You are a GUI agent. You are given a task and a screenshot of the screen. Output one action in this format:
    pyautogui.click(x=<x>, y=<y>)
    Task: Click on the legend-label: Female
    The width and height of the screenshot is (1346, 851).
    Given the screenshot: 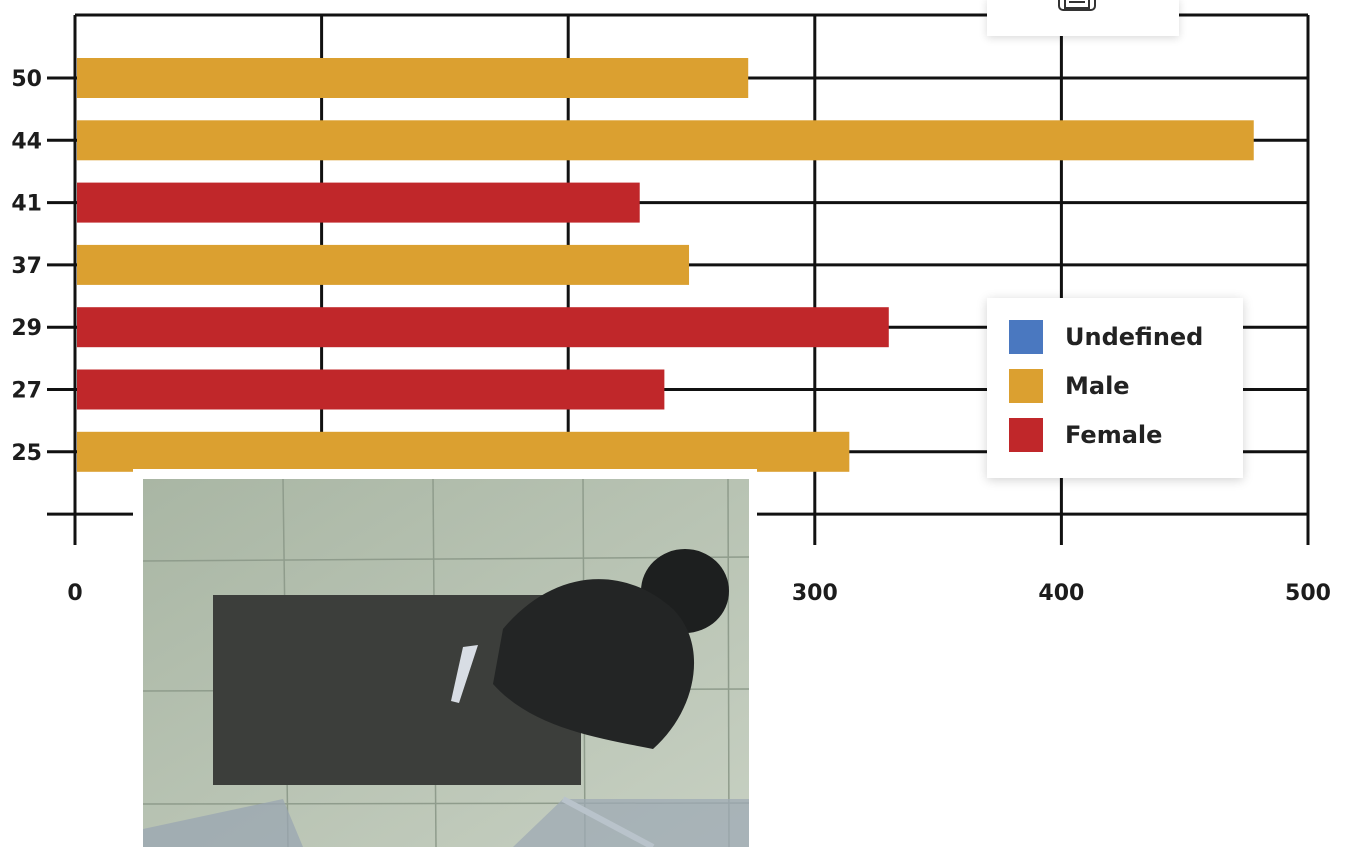 What is the action you would take?
    pyautogui.click(x=1114, y=435)
    